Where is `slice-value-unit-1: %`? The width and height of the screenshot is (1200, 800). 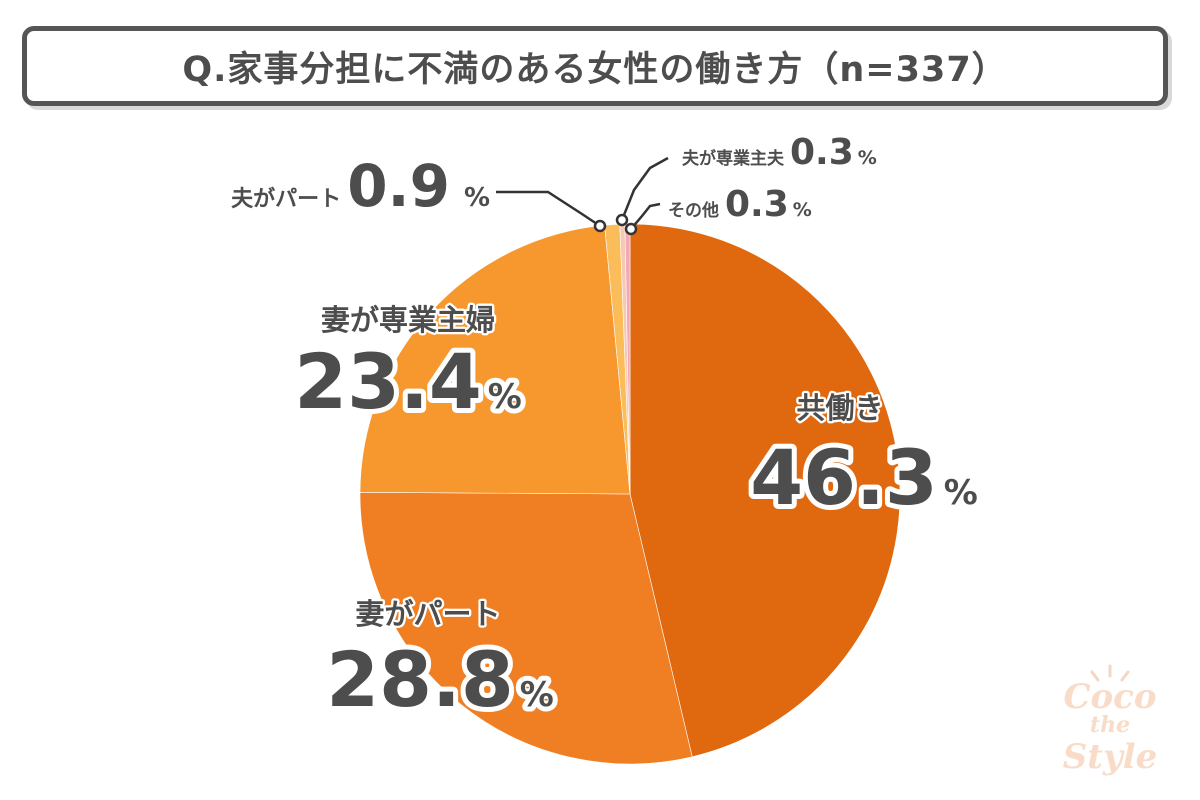
slice-value-unit-1: % is located at coordinates (961, 493).